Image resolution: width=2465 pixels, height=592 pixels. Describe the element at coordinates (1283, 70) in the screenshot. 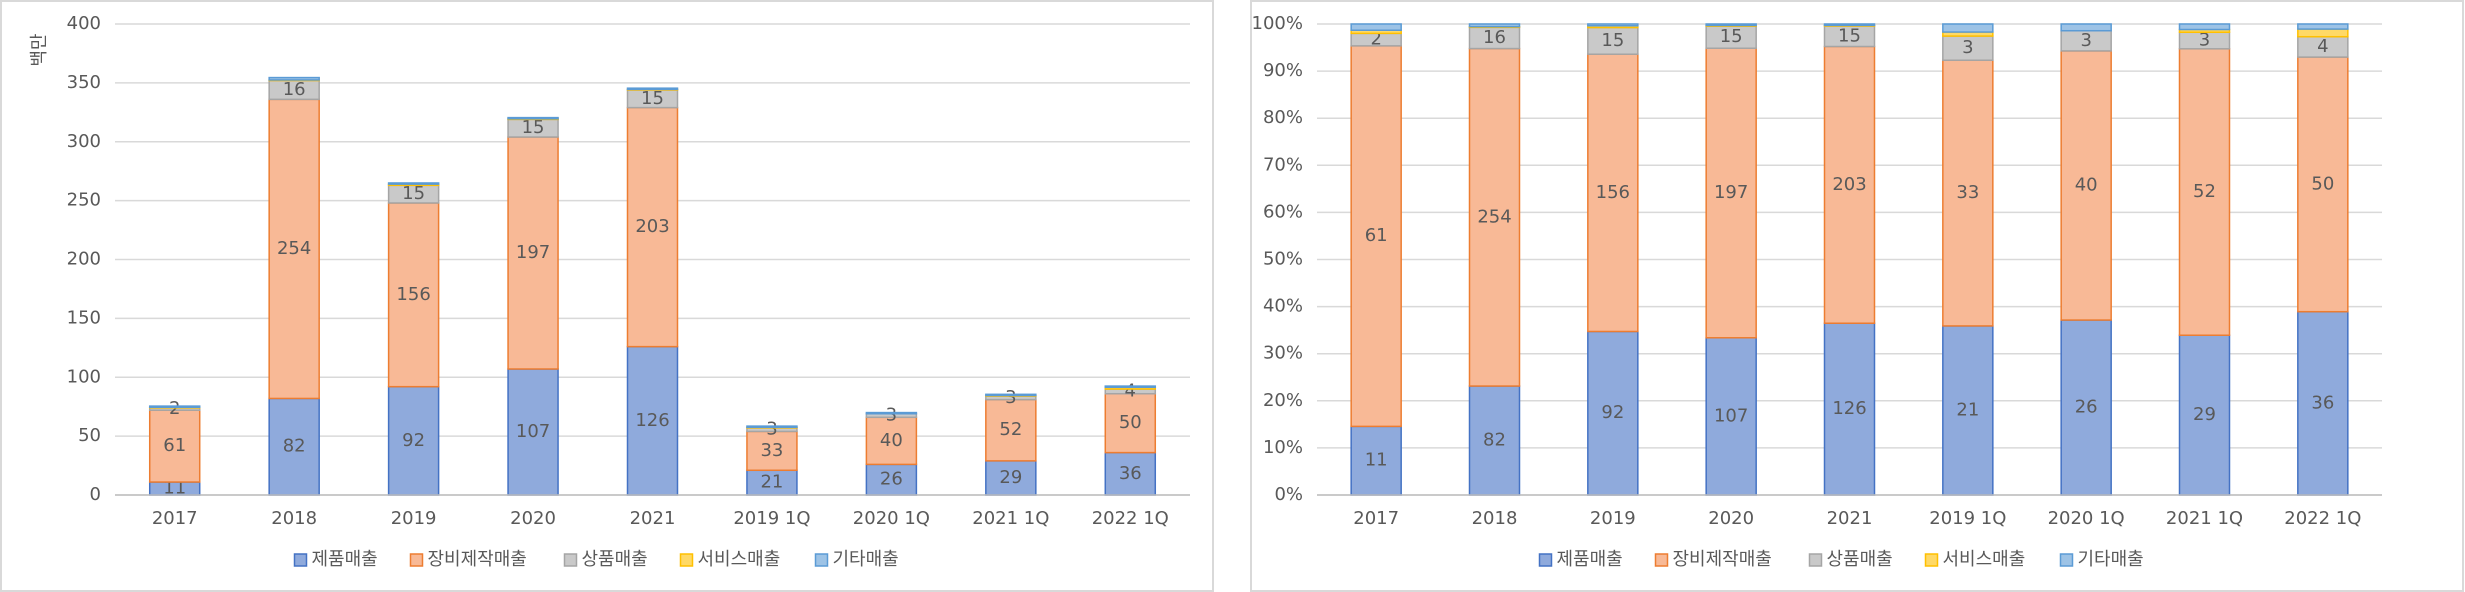

I see `y-tick-label: 90%` at that location.